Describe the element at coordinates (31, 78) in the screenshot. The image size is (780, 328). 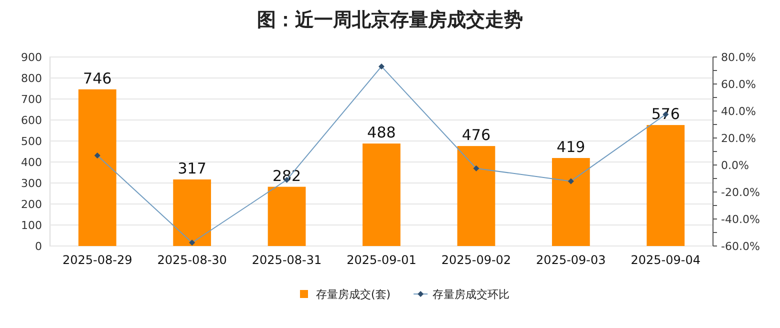
I see `y-tick-label: 800` at that location.